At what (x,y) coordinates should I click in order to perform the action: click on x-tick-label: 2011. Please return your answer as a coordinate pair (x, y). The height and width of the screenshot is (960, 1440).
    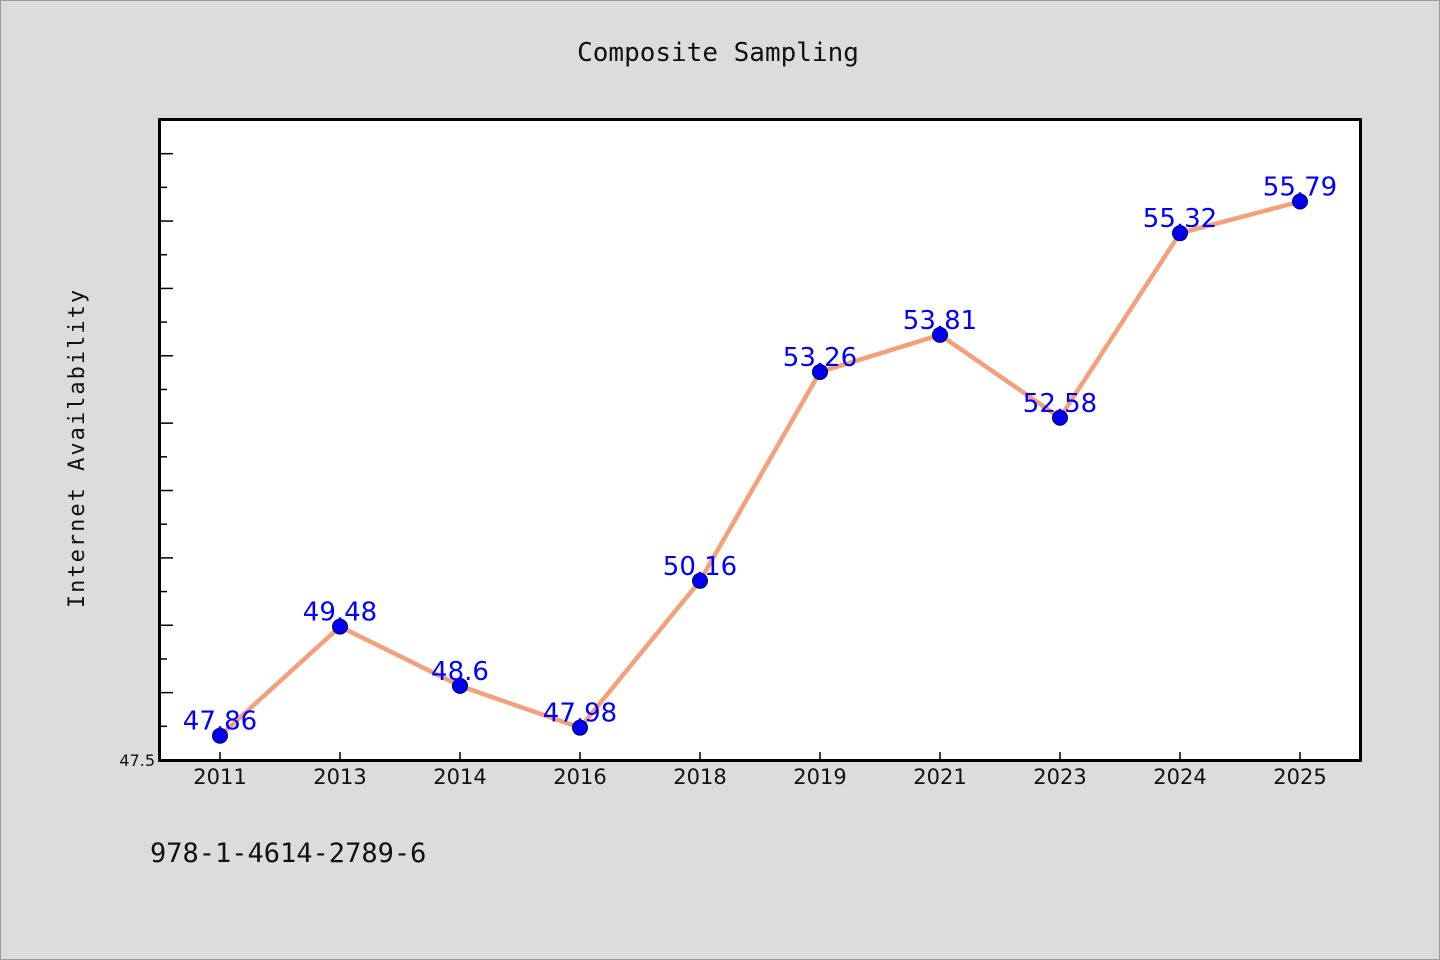
    Looking at the image, I should click on (219, 777).